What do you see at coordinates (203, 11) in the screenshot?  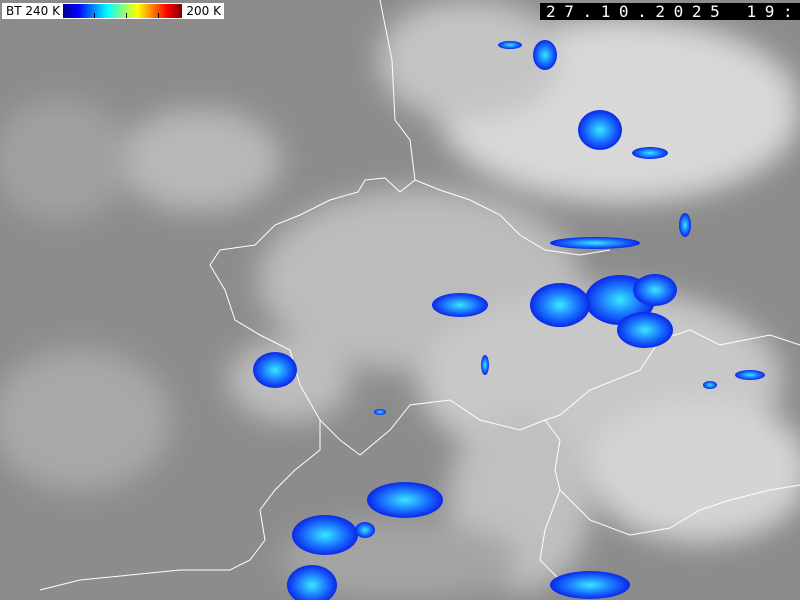 I see `legend-label-right: 200 K` at bounding box center [203, 11].